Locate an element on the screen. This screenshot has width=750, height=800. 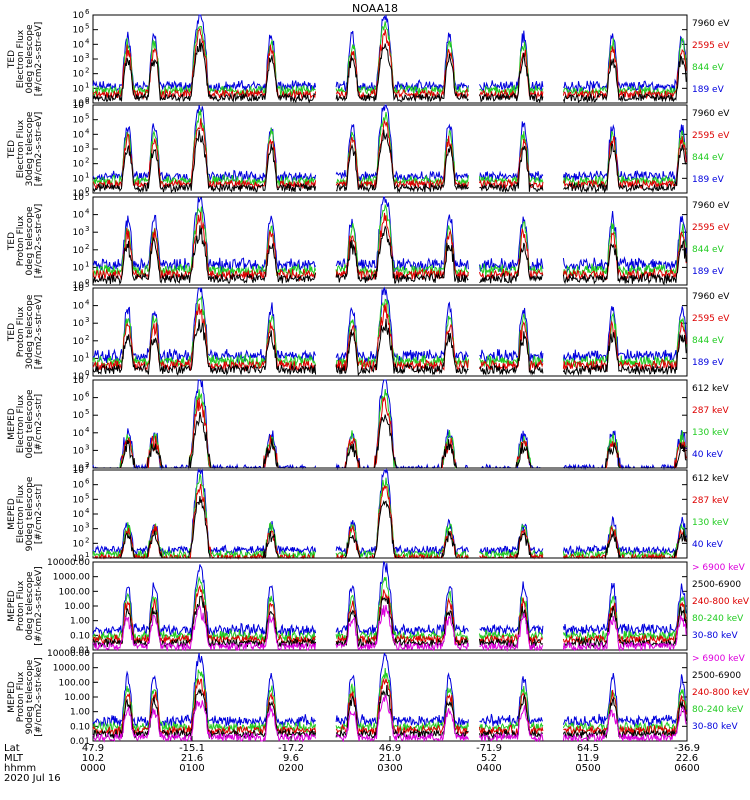
legend-entry: 612 keV is located at coordinates (710, 389).